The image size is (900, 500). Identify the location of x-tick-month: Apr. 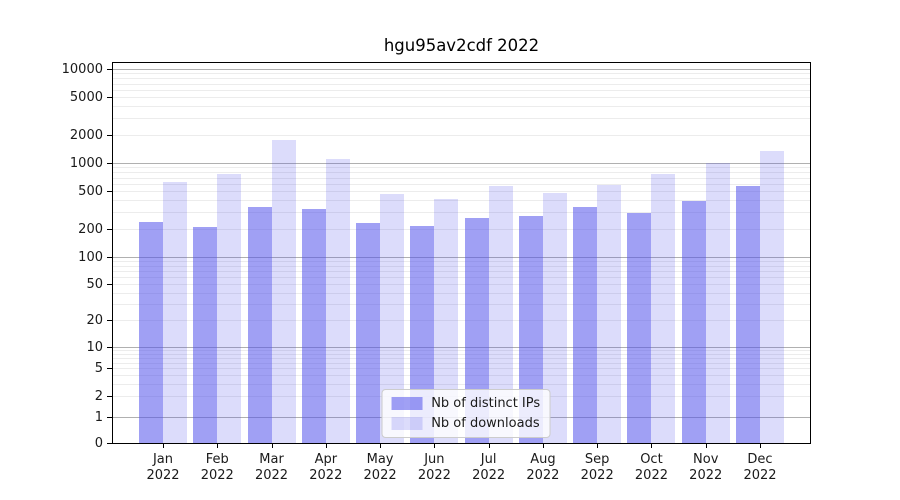
(326, 459).